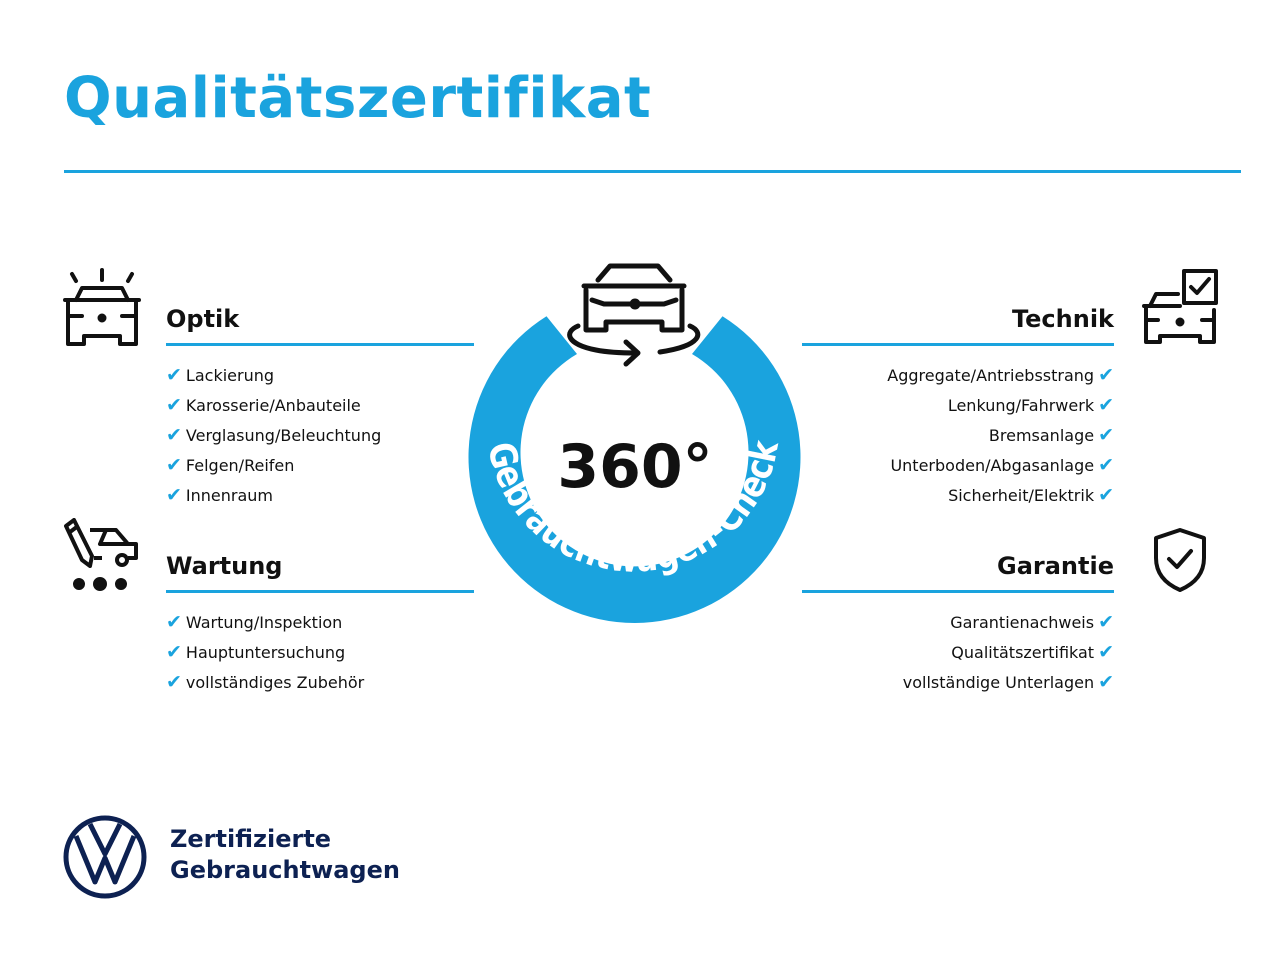 This screenshot has width=1280, height=960. What do you see at coordinates (1021, 495) in the screenshot?
I see `checklist-item-label: Sicherheit/Elektrik` at bounding box center [1021, 495].